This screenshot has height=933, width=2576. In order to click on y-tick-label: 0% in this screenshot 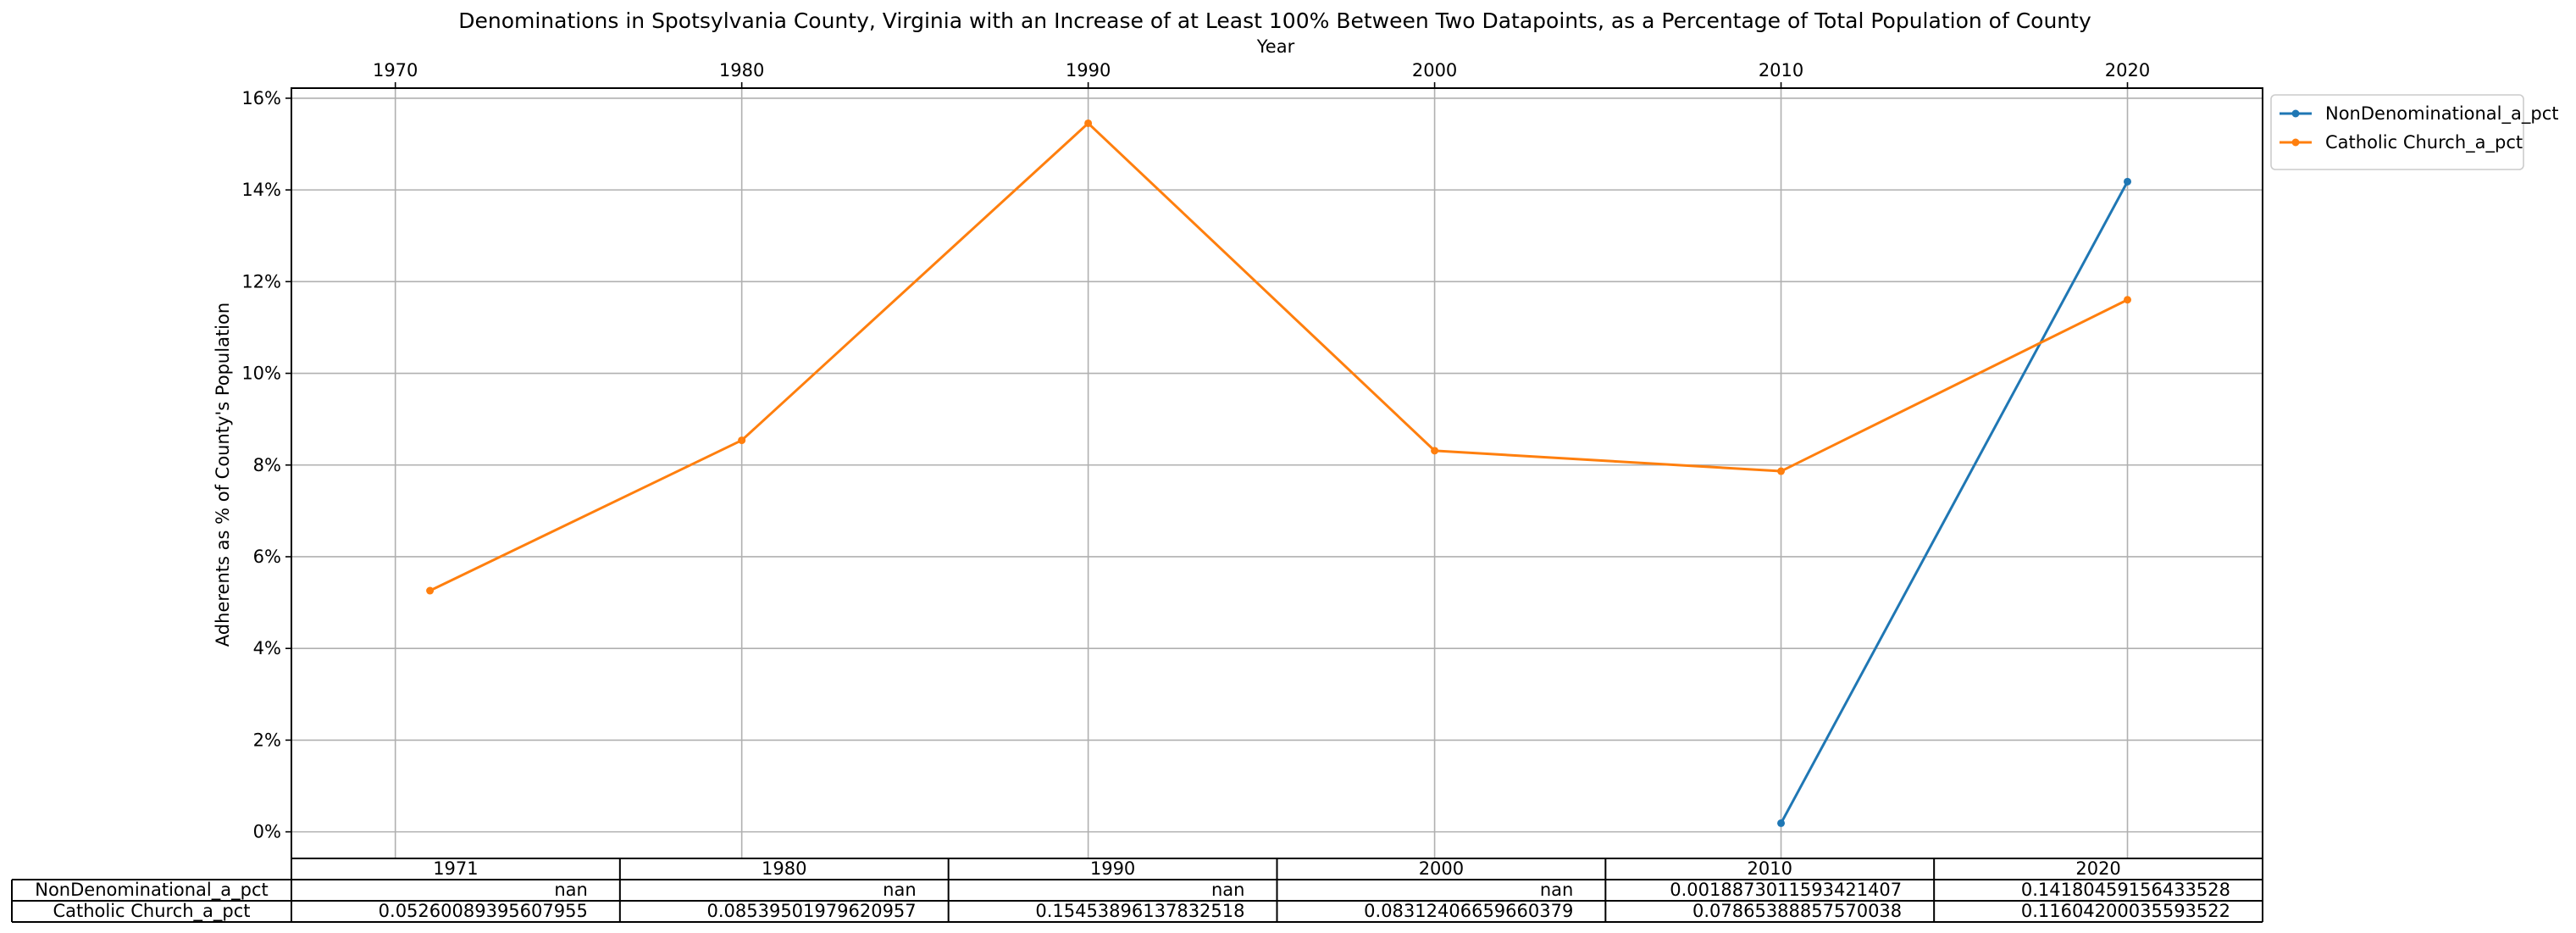, I will do `click(267, 832)`.